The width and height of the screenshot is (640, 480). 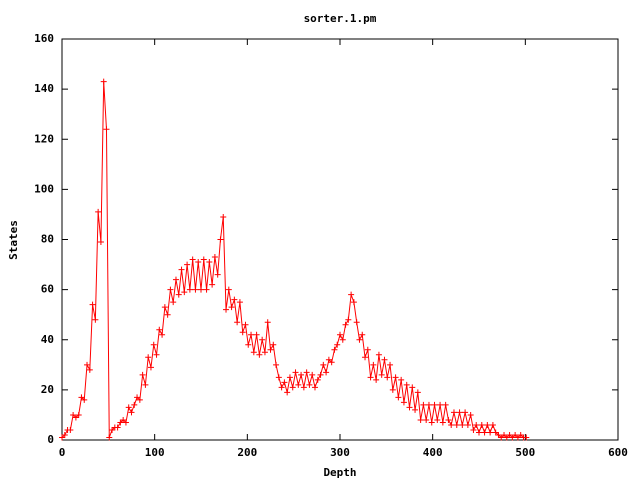 I want to click on y-tick-label: 120, so click(x=44, y=138).